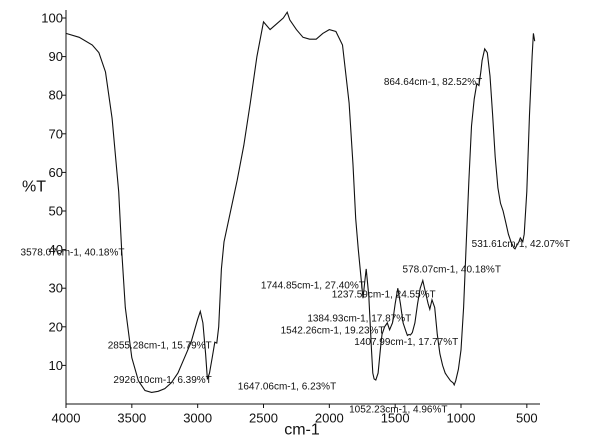 This screenshot has width=589, height=441. What do you see at coordinates (384, 295) in the screenshot?
I see `peak-annotation: 1237.59cm-1, 24.55%T` at bounding box center [384, 295].